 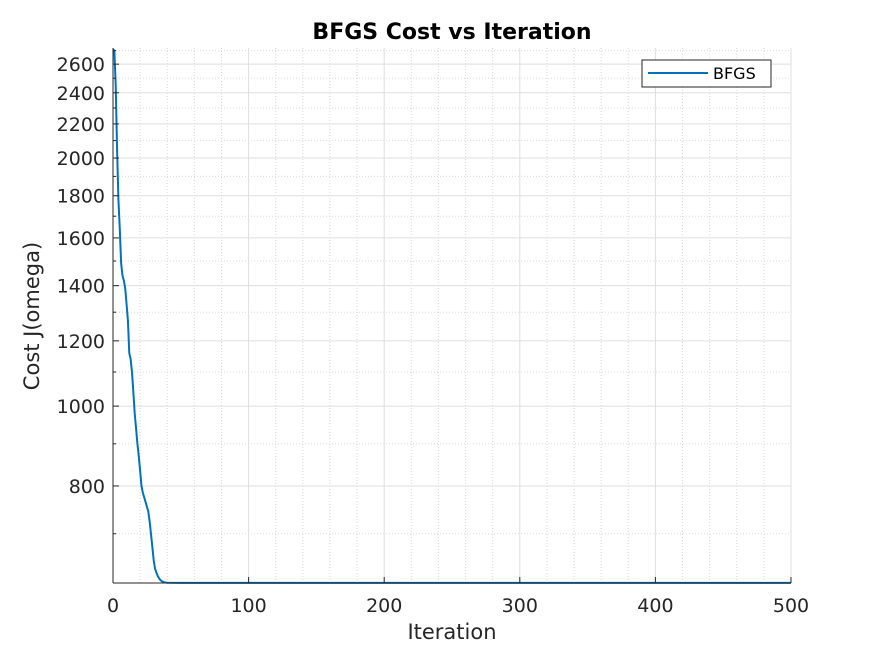 I want to click on y-tick-label: 1800, so click(x=81, y=197).